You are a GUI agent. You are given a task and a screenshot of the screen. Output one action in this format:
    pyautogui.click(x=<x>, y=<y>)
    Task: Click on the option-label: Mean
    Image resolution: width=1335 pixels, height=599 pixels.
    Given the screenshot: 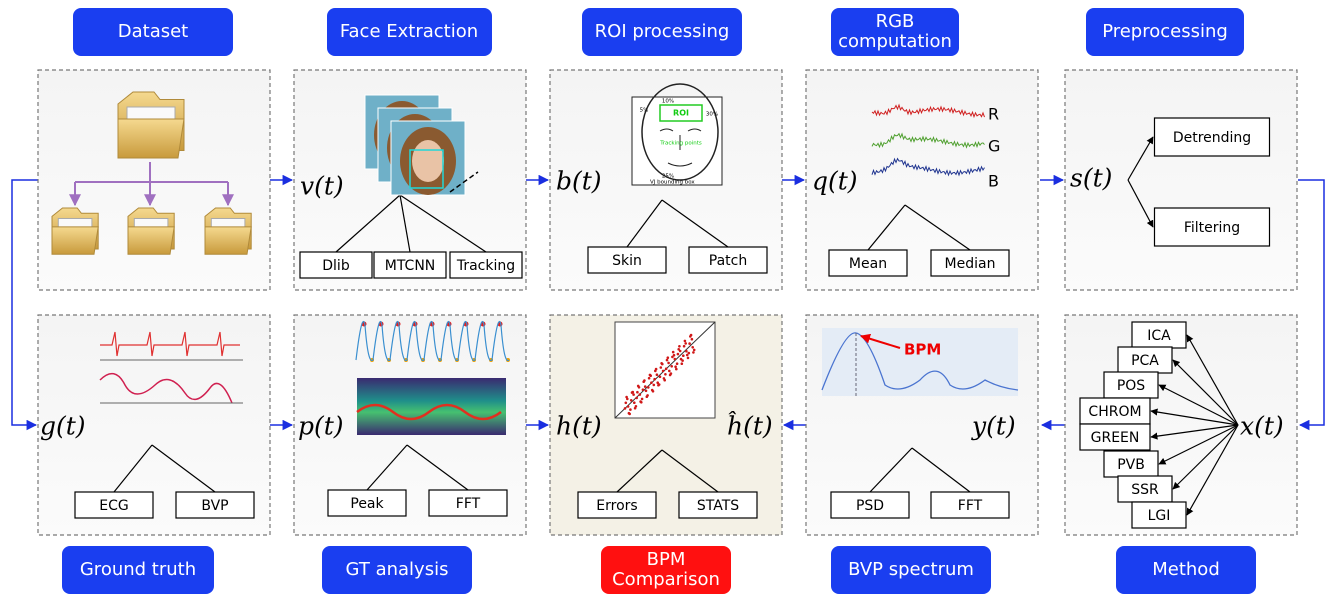 What is the action you would take?
    pyautogui.click(x=868, y=264)
    